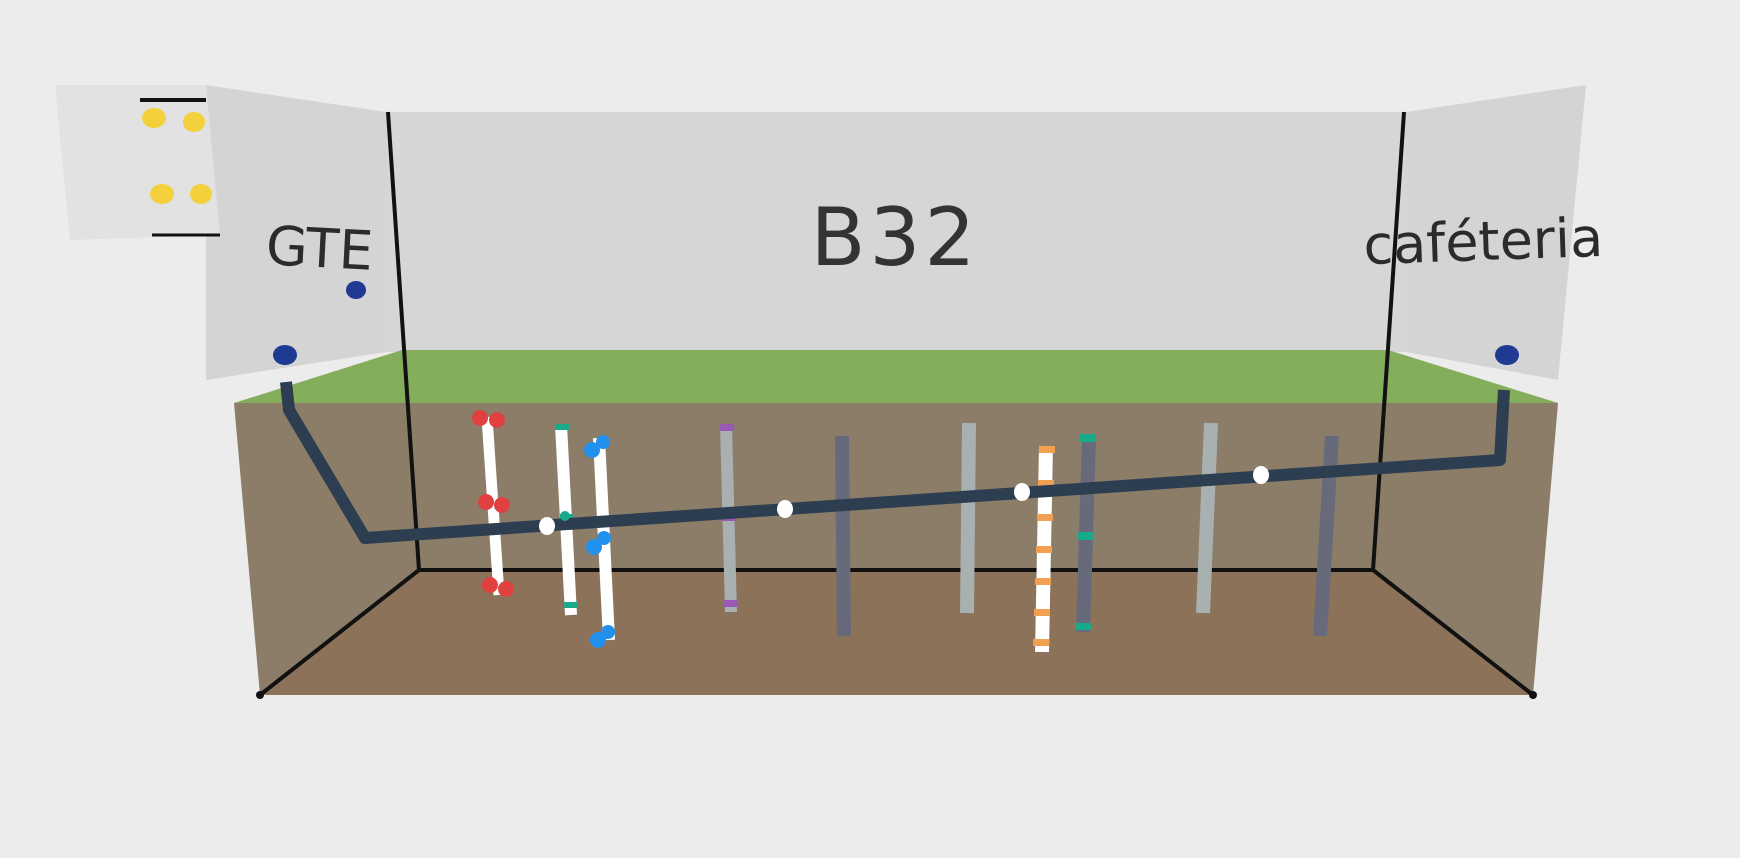 This screenshot has height=858, width=1740. Describe the element at coordinates (1044, 546) in the screenshot. I see `orange-bands` at that location.